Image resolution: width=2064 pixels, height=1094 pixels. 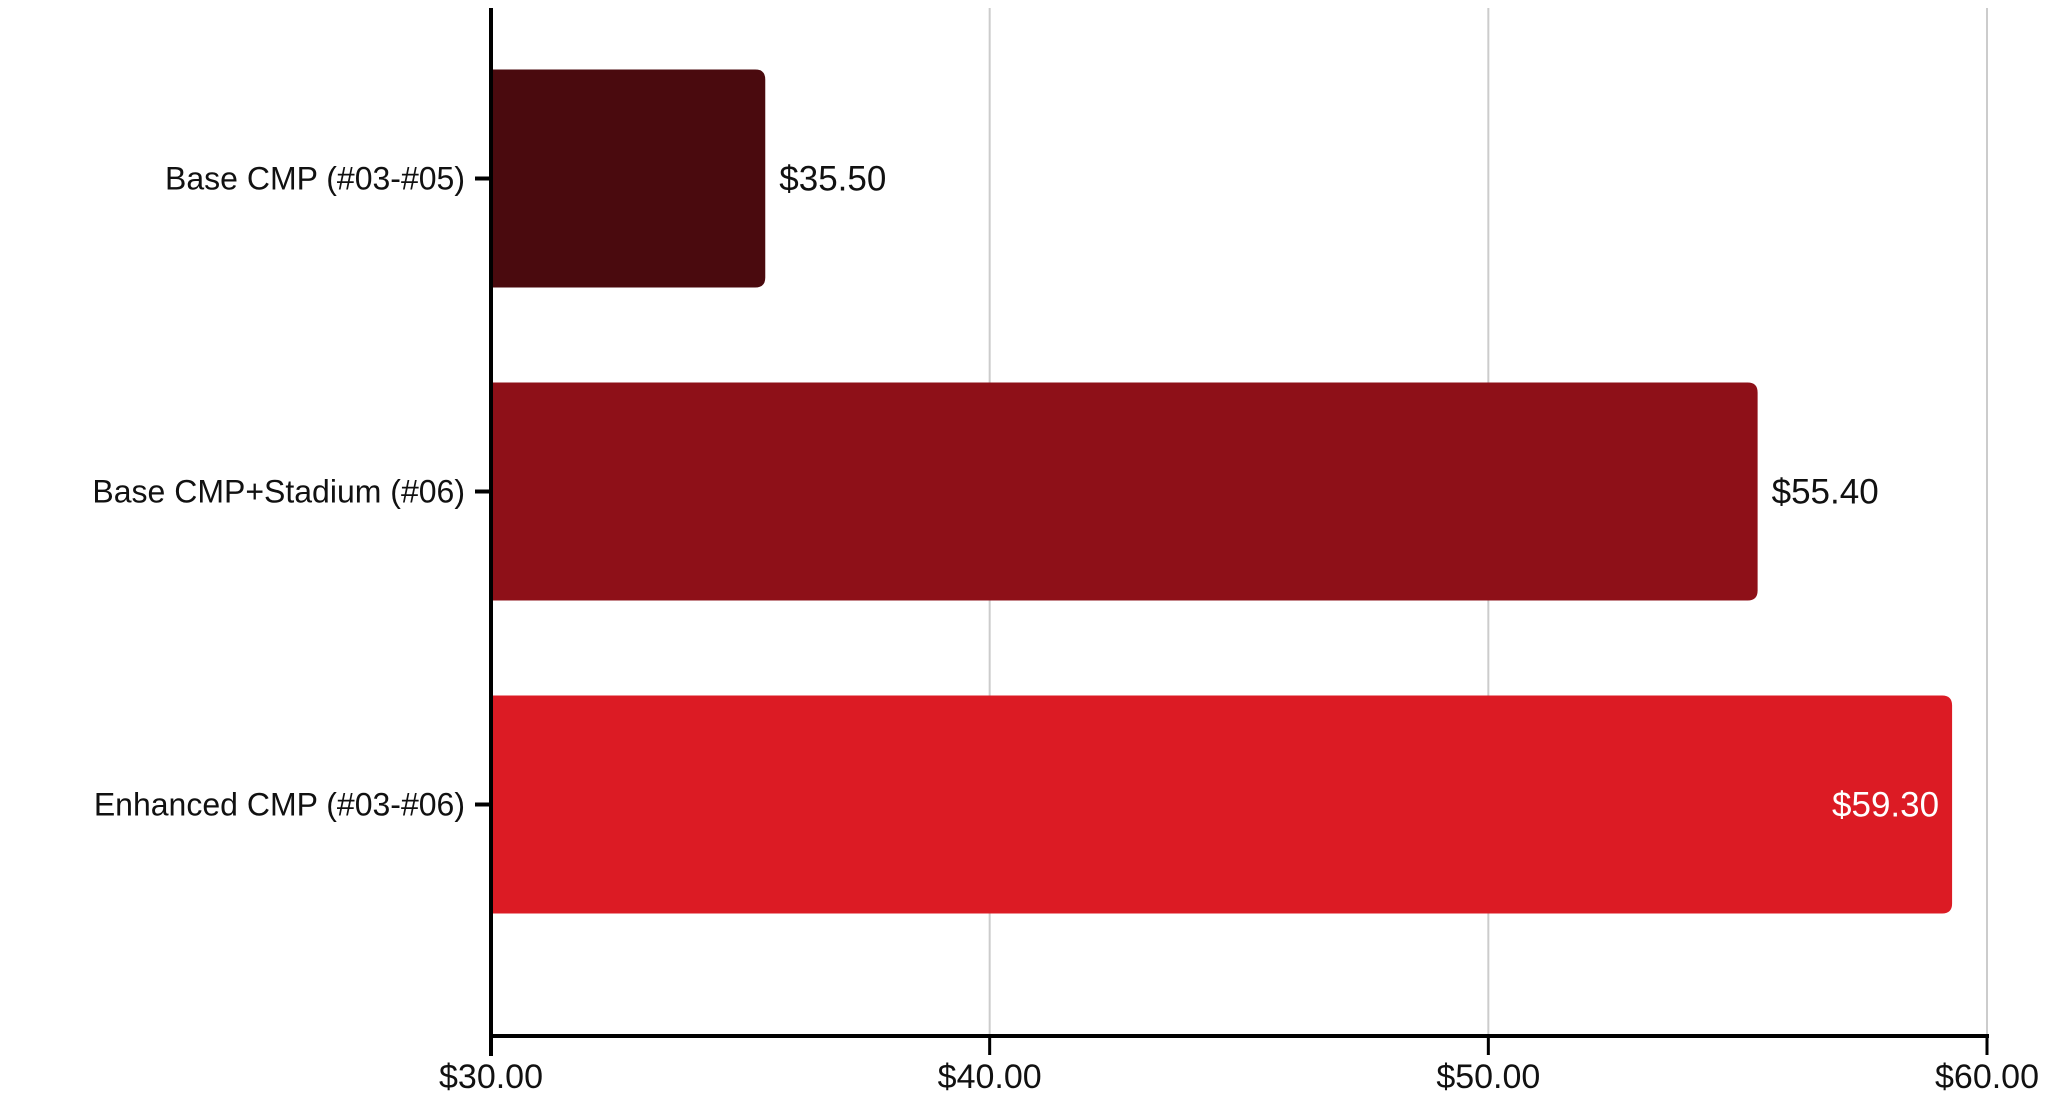 I want to click on x-tick-label: $50.00, so click(x=1488, y=1076).